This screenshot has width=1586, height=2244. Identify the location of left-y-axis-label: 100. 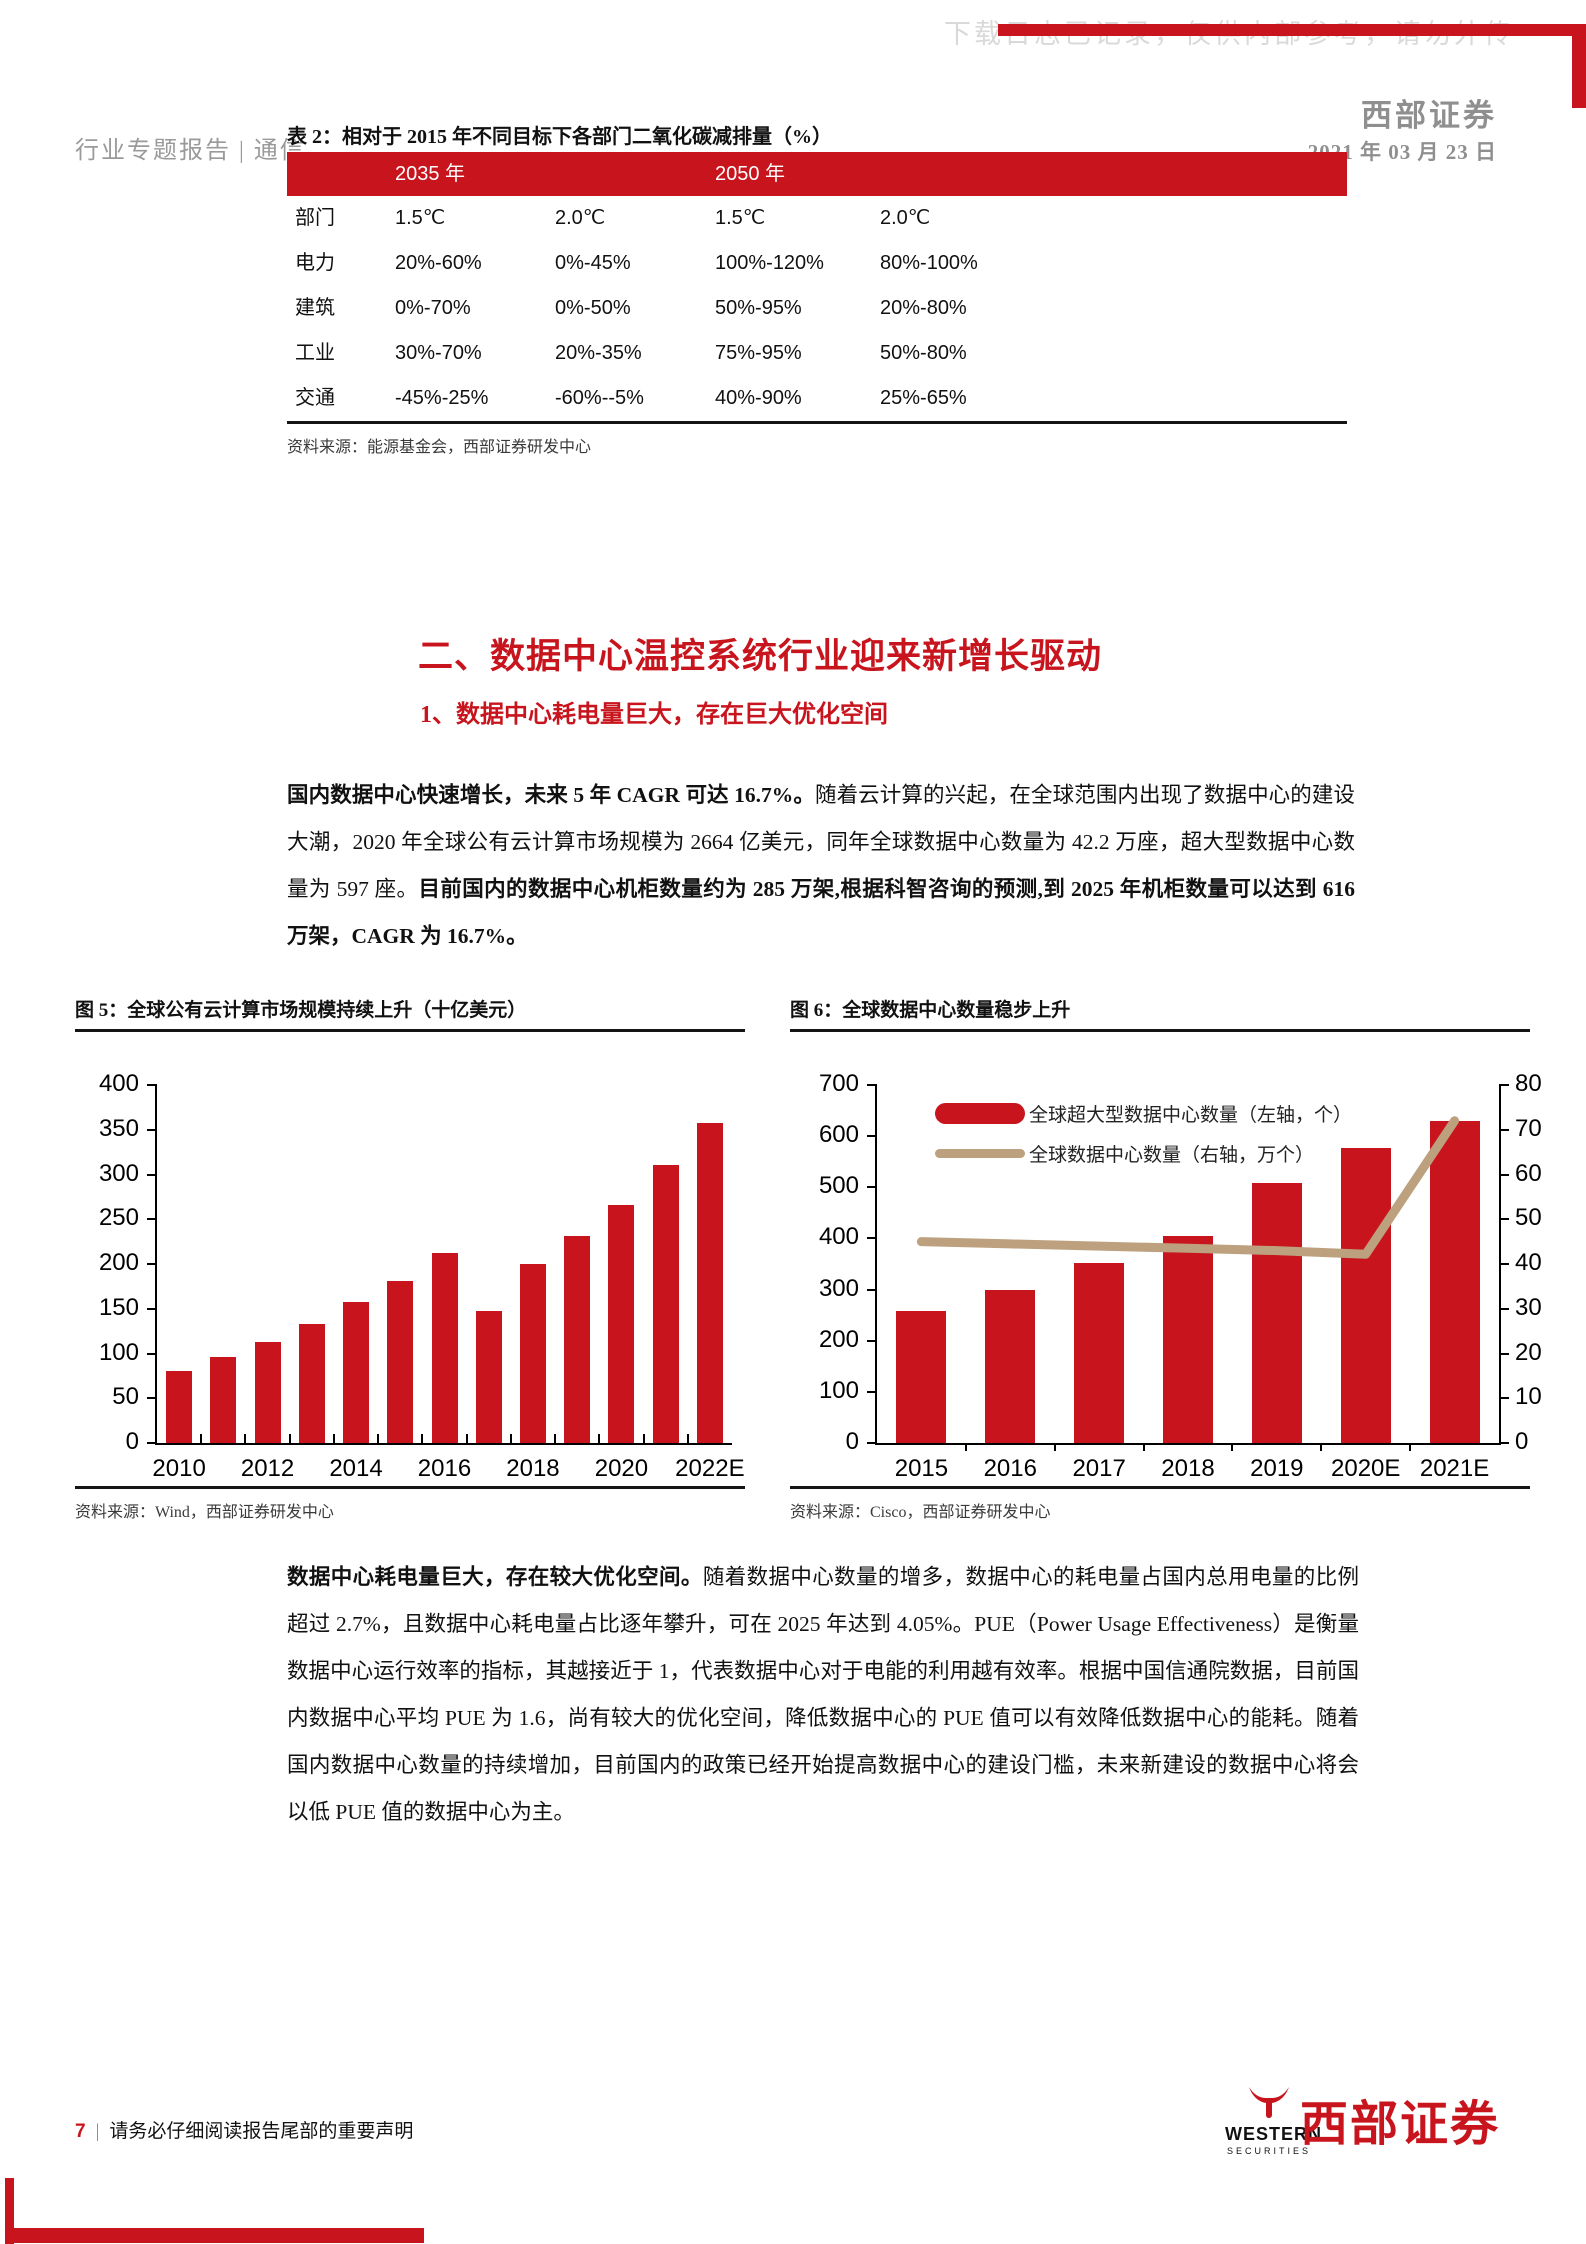
(838, 1390).